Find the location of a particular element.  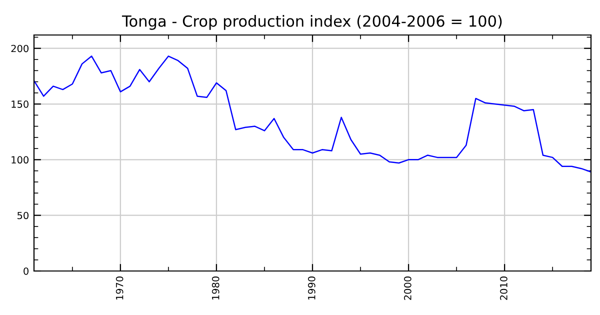

y-tick-label: 150 is located at coordinates (20, 104).